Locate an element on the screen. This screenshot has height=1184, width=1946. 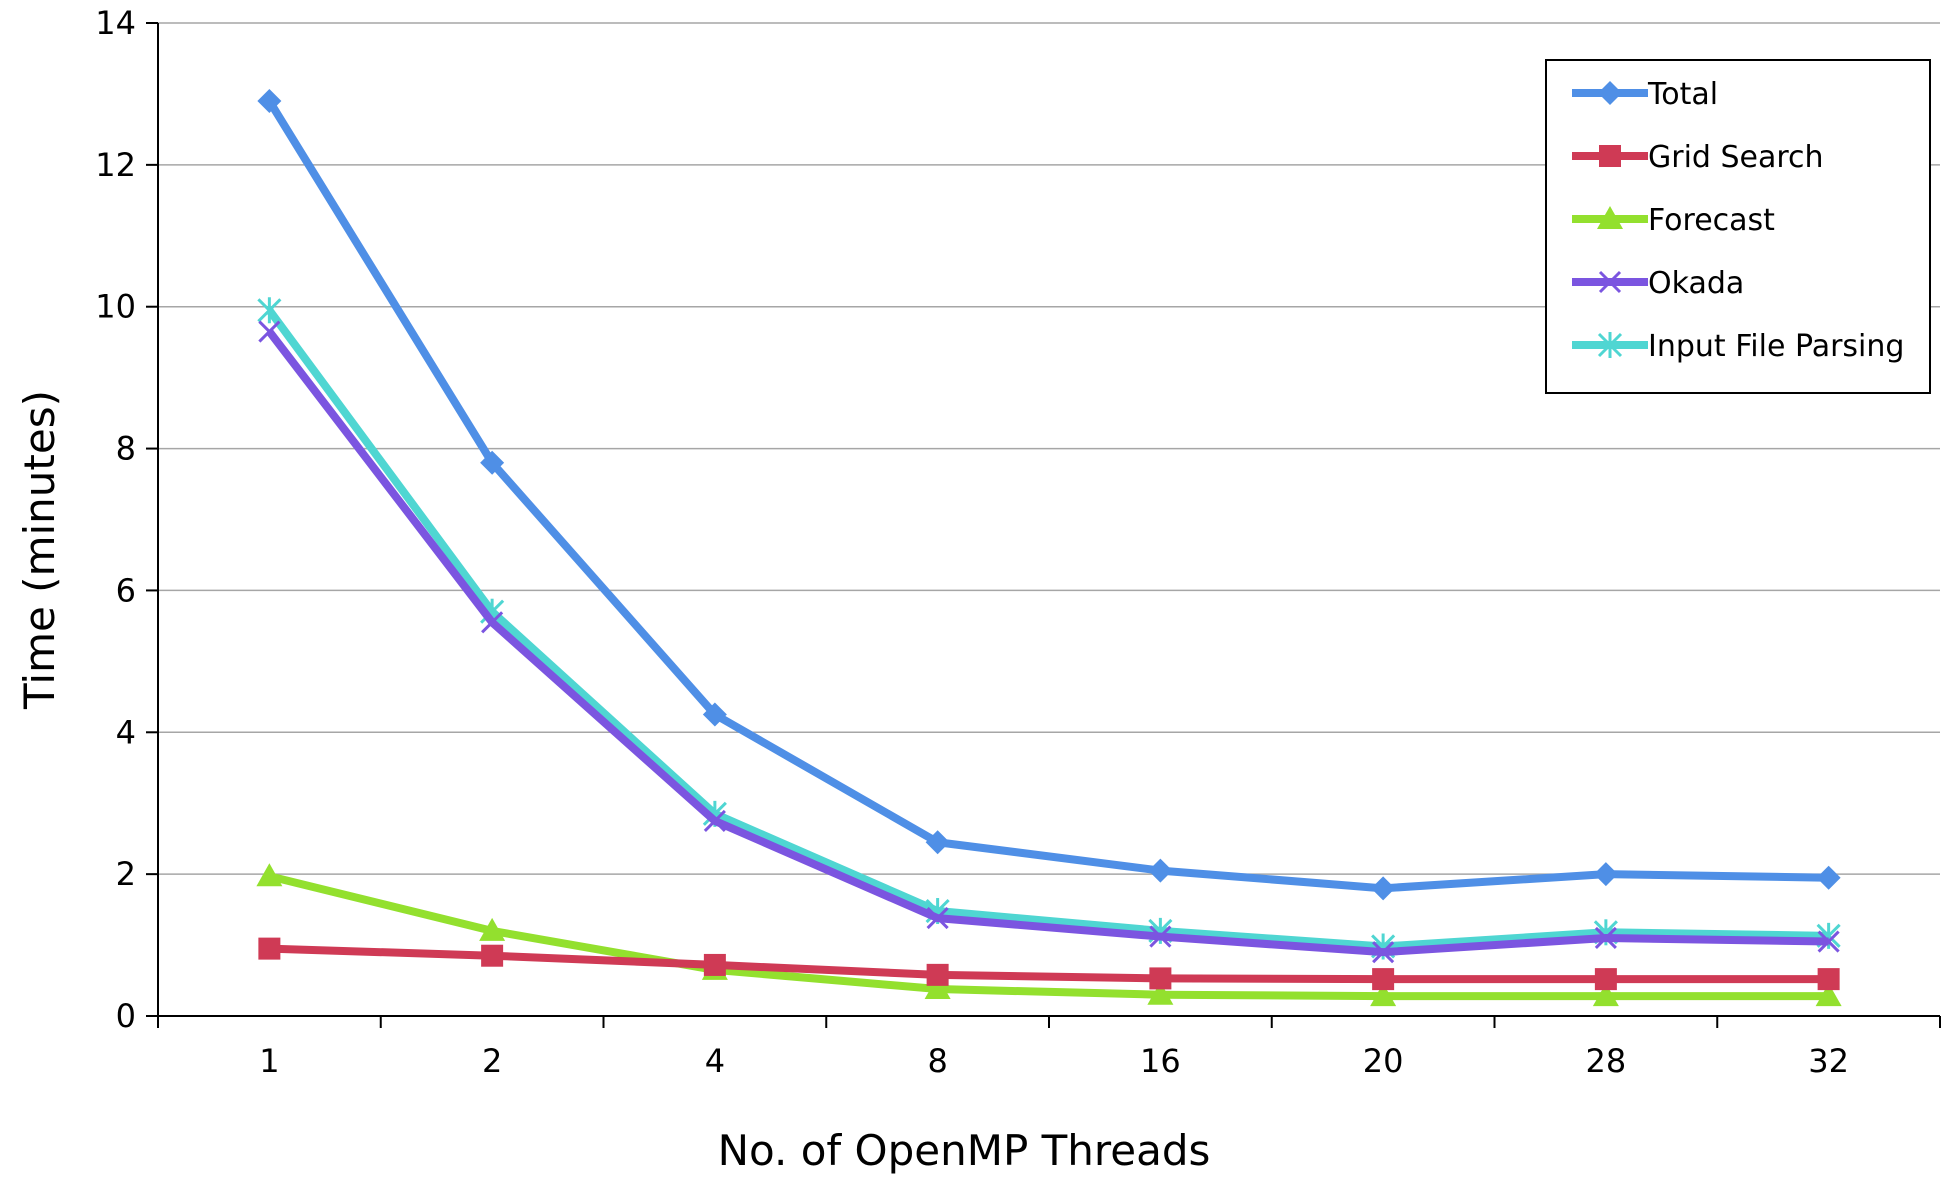
x-axis-title: No. of OpenMP Threads is located at coordinates (964, 1150).